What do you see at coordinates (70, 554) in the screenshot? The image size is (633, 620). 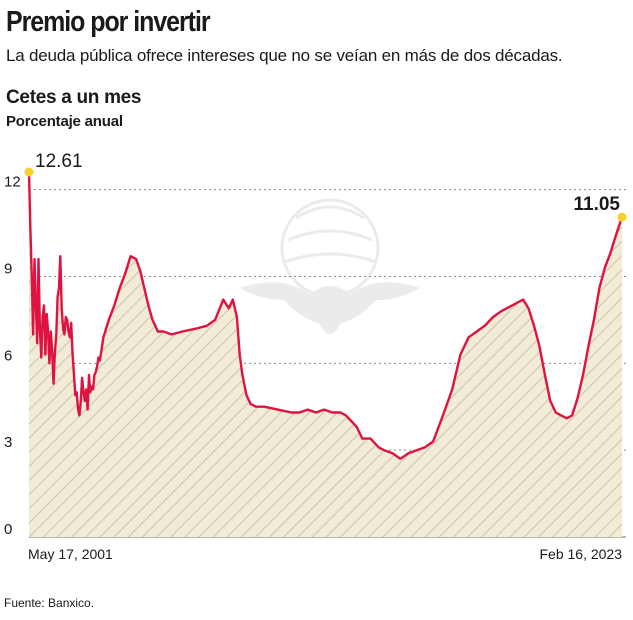 I see `x-tick-start: May 17, 2001` at bounding box center [70, 554].